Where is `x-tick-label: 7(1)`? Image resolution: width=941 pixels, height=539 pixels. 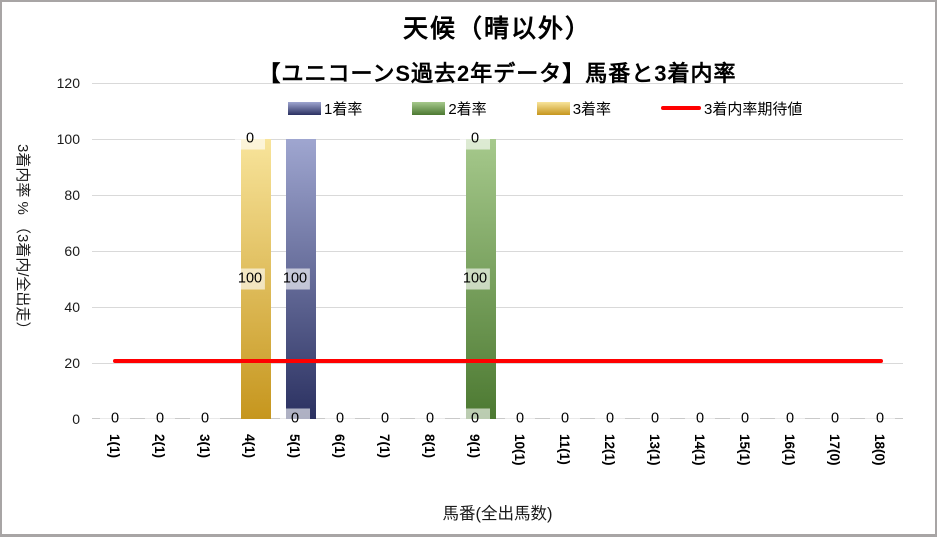
x-tick-label: 7(1) is located at coordinates (384, 446).